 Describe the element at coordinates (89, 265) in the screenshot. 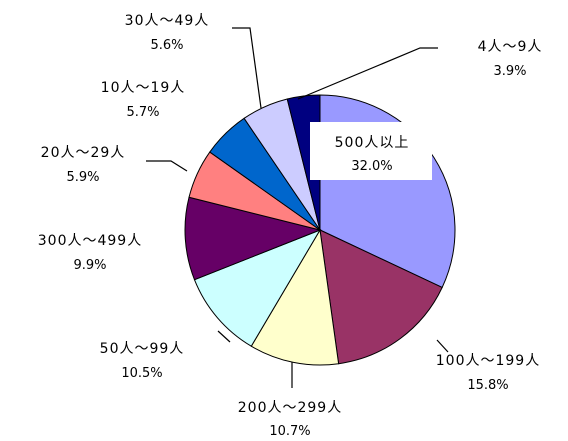

I see `slice-percent-label: 9.9%` at that location.